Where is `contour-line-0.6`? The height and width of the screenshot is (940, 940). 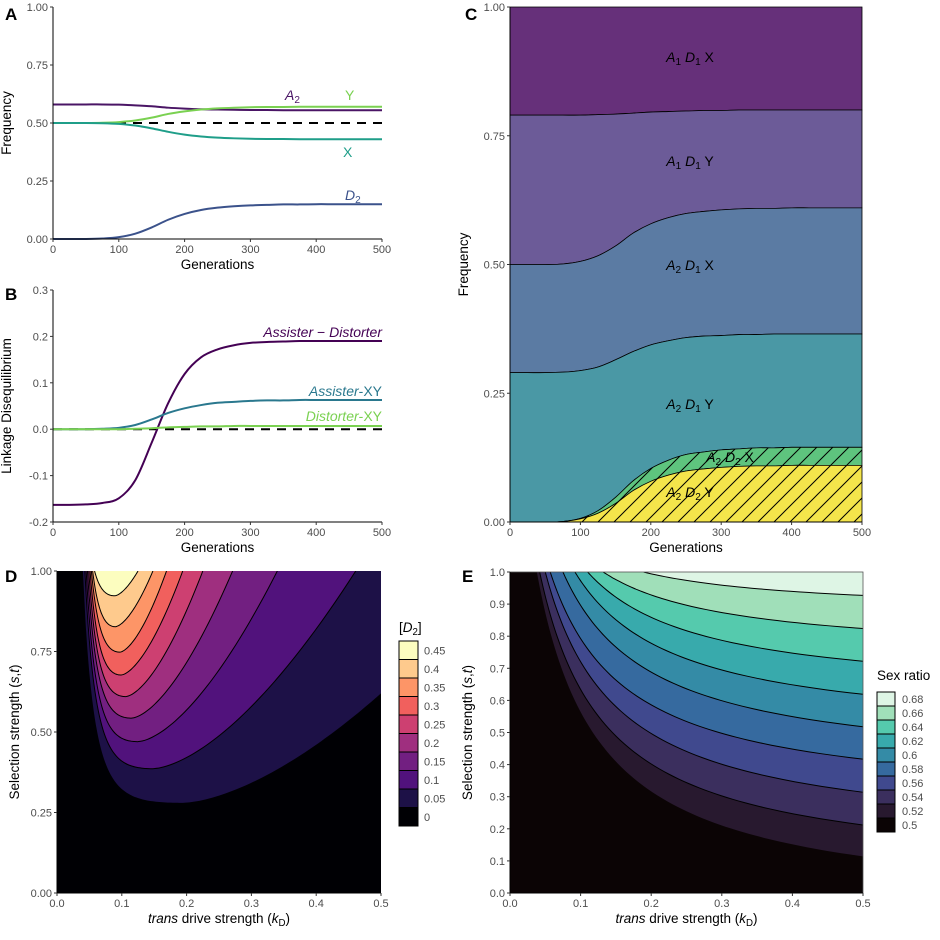 contour-line-0.6 is located at coordinates (712, 650).